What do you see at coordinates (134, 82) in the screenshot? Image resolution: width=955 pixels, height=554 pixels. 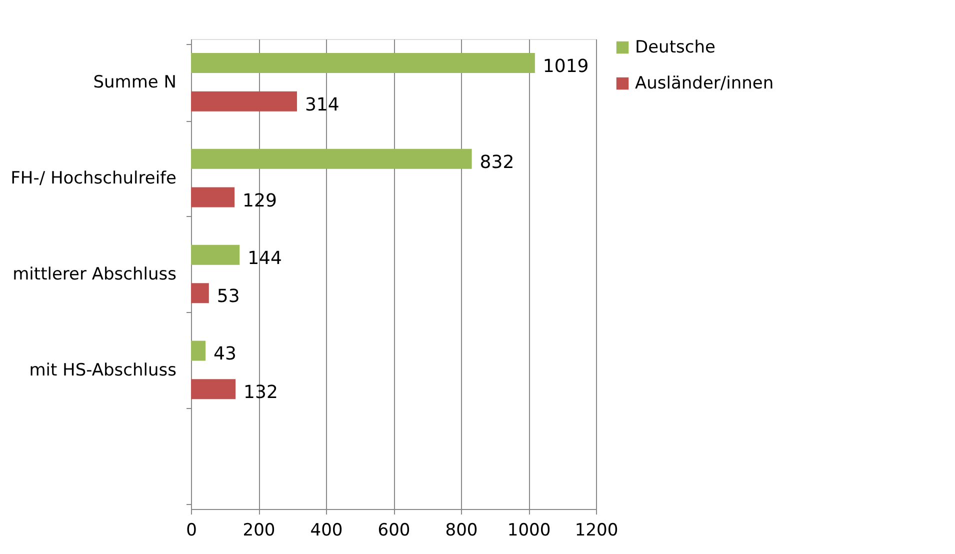 I see `y-tick-label: Summe N` at bounding box center [134, 82].